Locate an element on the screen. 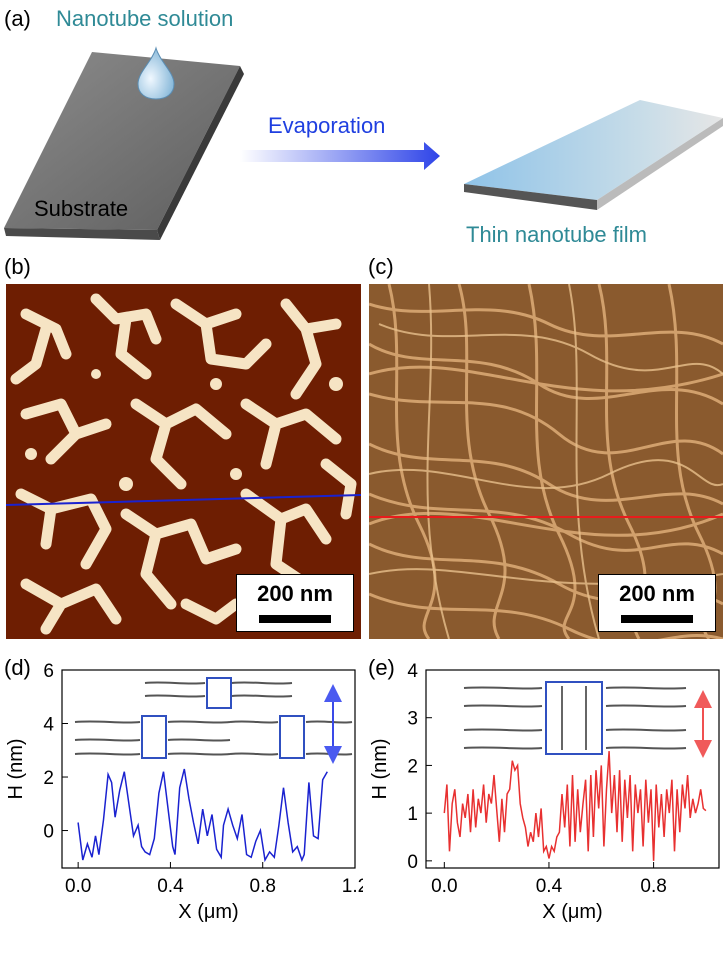 This screenshot has height=963, width=727. scale-bar-b: 200 nm is located at coordinates (295, 603).